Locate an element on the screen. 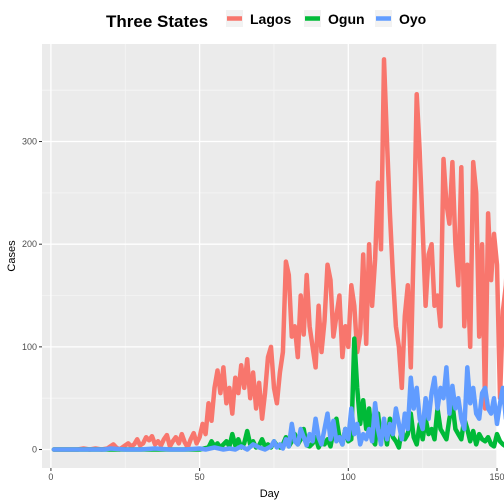  x-axis-ticks: 0 50 100 150 is located at coordinates (276, 475).